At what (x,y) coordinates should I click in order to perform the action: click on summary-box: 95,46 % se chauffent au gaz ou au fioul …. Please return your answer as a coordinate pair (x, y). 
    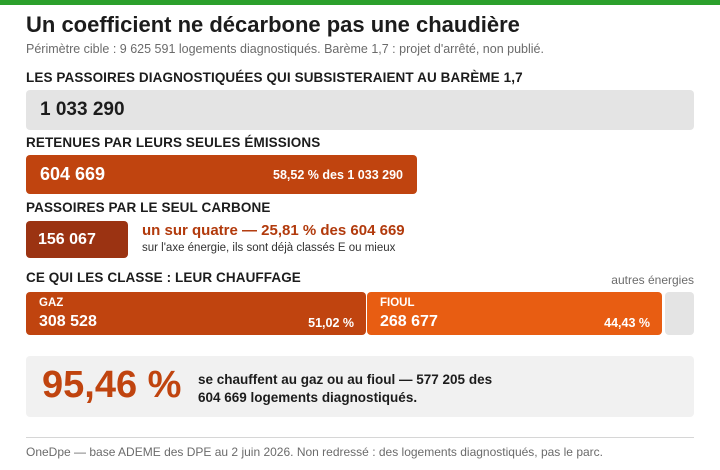
    Looking at the image, I should click on (360, 386).